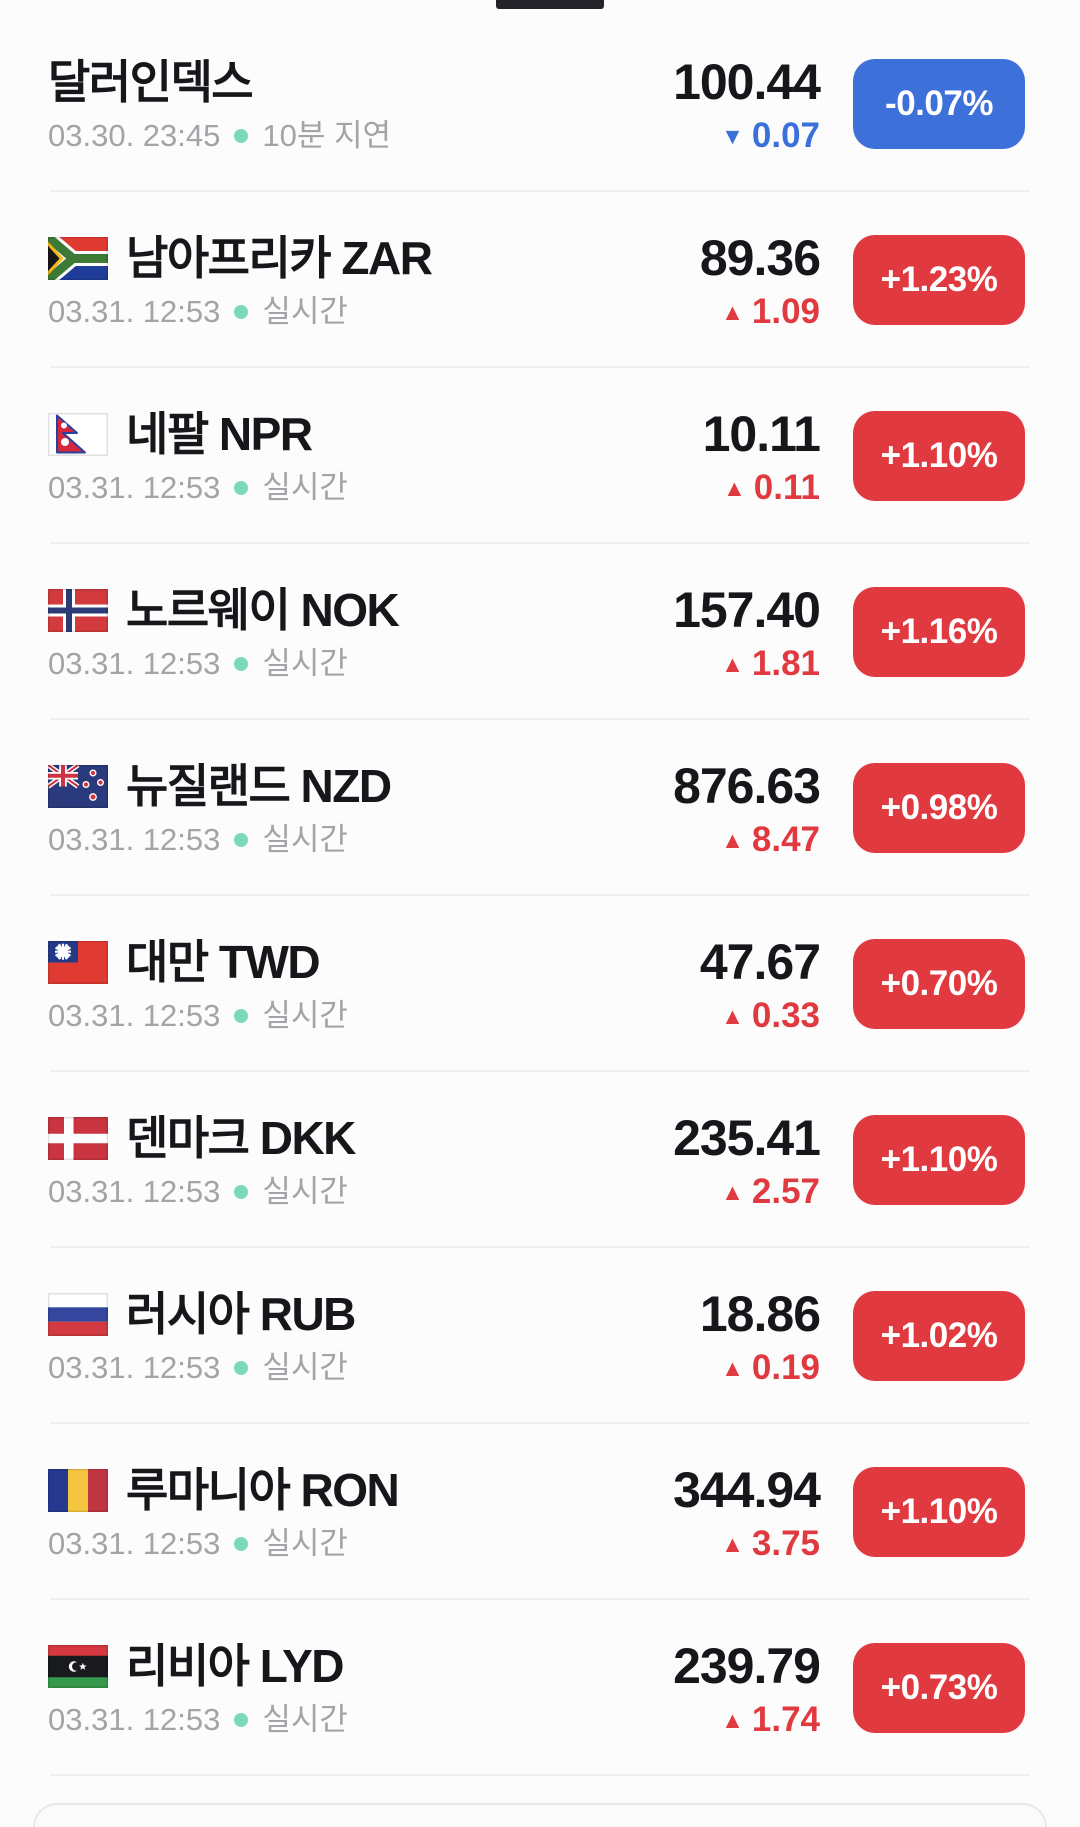 Image resolution: width=1080 pixels, height=1827 pixels. What do you see at coordinates (78, 1666) in the screenshot?
I see `libya-flag-icon` at bounding box center [78, 1666].